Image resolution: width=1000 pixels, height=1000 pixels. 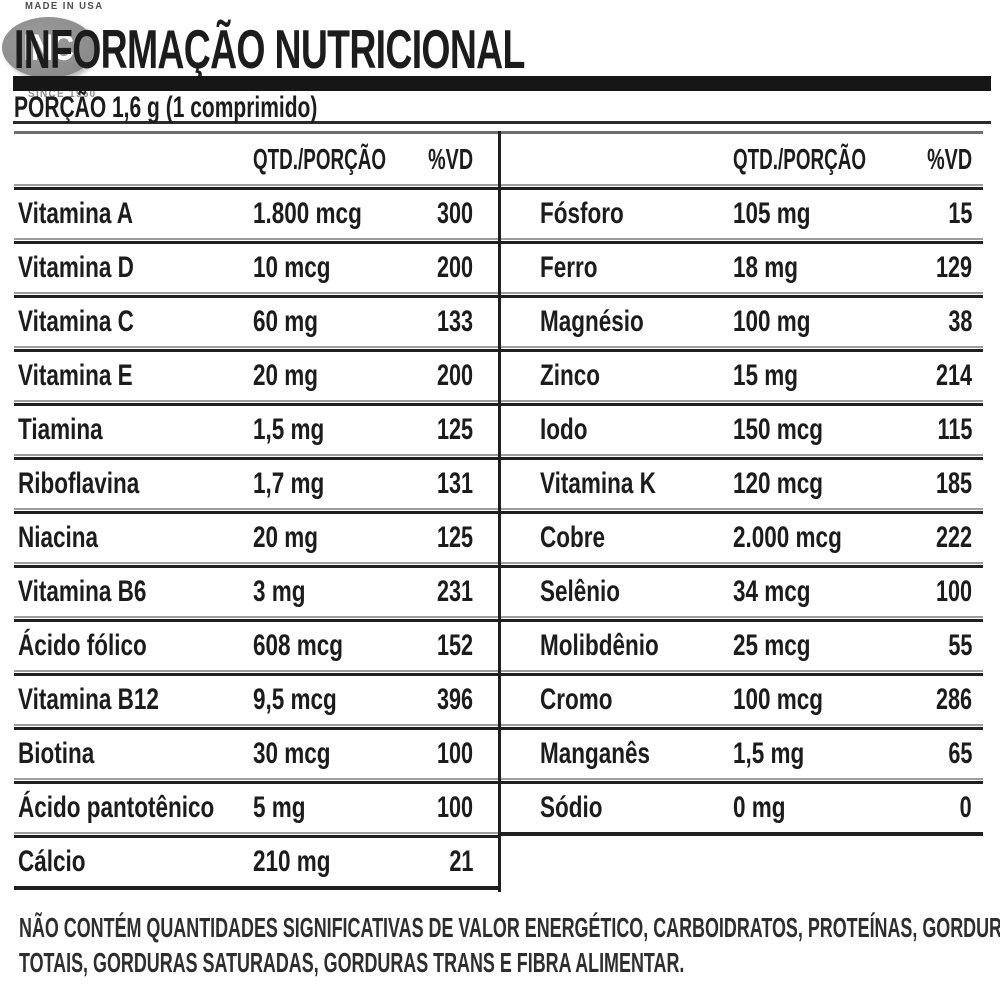 What do you see at coordinates (959, 213) in the screenshot?
I see `nutrient-vd: 15` at bounding box center [959, 213].